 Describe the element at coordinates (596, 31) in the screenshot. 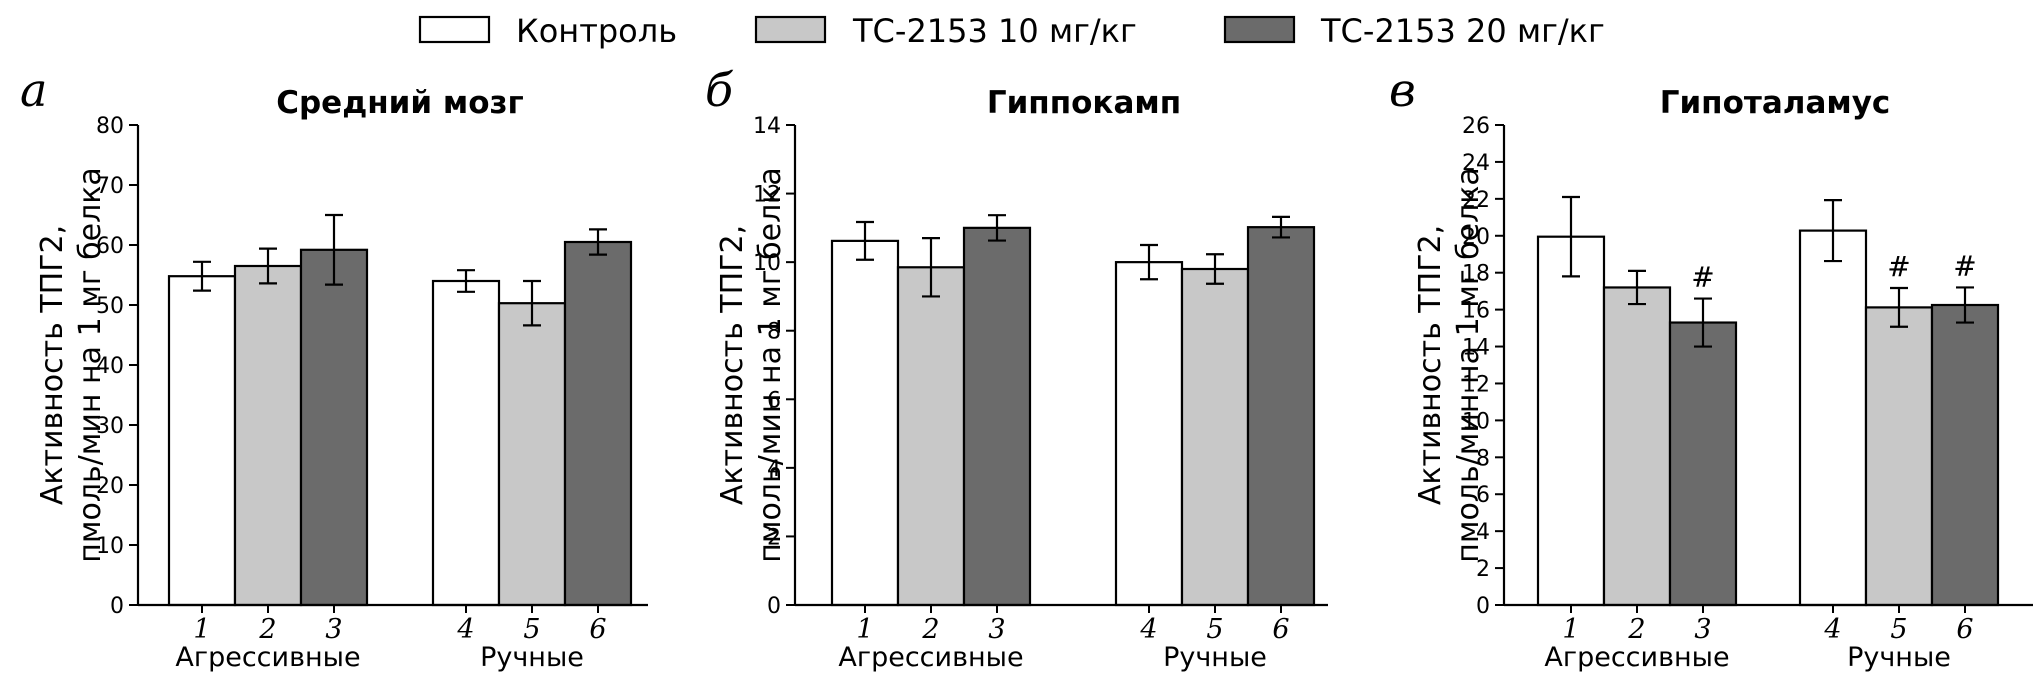

I see `legend-label: Контроль` at that location.